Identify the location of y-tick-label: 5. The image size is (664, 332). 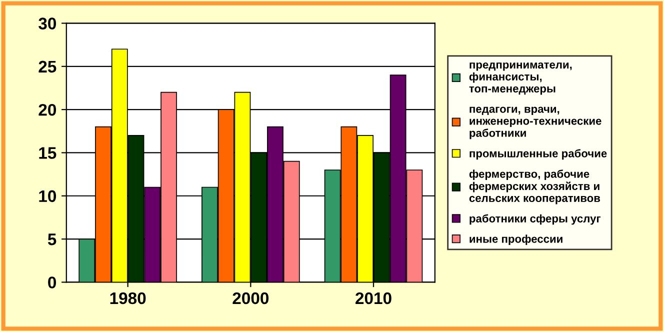
(52, 240).